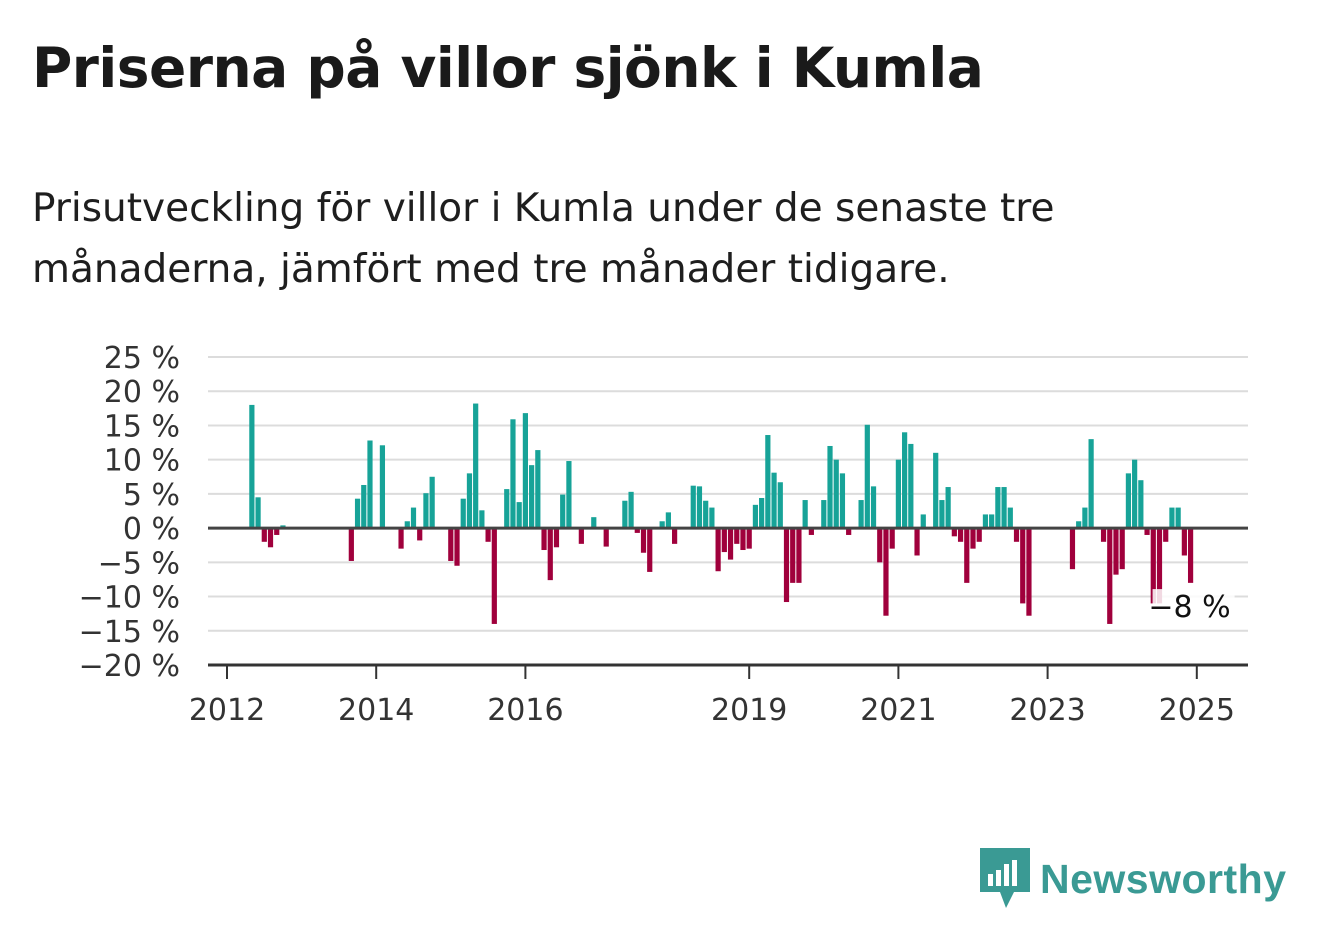 Image resolution: width=1322 pixels, height=939 pixels. What do you see at coordinates (1197, 710) in the screenshot?
I see `x-tick-label: 2025` at bounding box center [1197, 710].